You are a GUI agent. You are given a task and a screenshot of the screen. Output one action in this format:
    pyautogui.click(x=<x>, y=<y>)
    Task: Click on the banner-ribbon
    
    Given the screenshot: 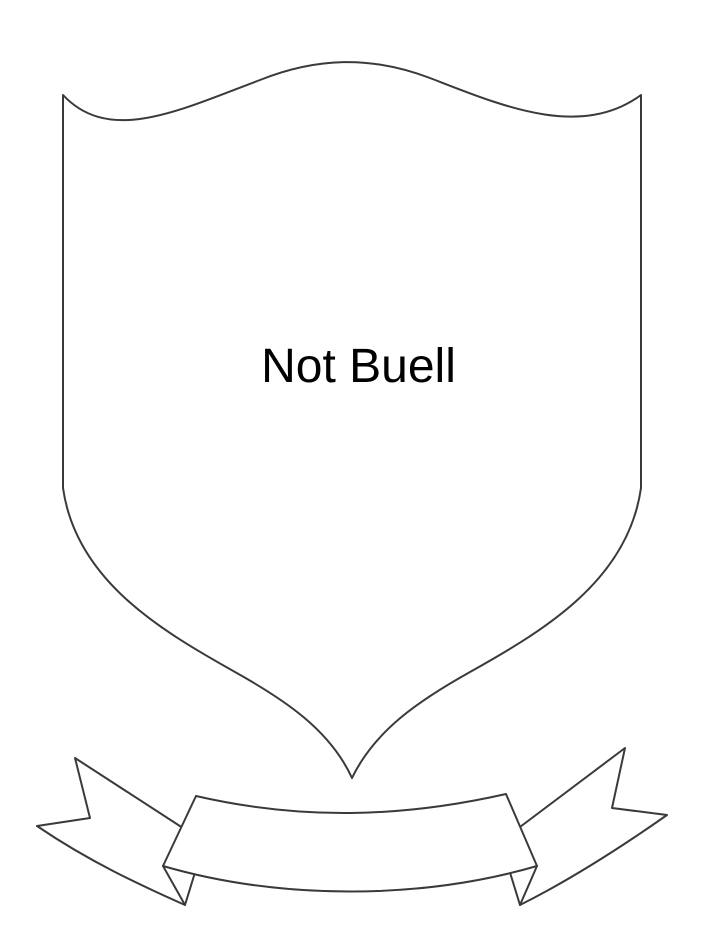 What is the action you would take?
    pyautogui.click(x=350, y=843)
    